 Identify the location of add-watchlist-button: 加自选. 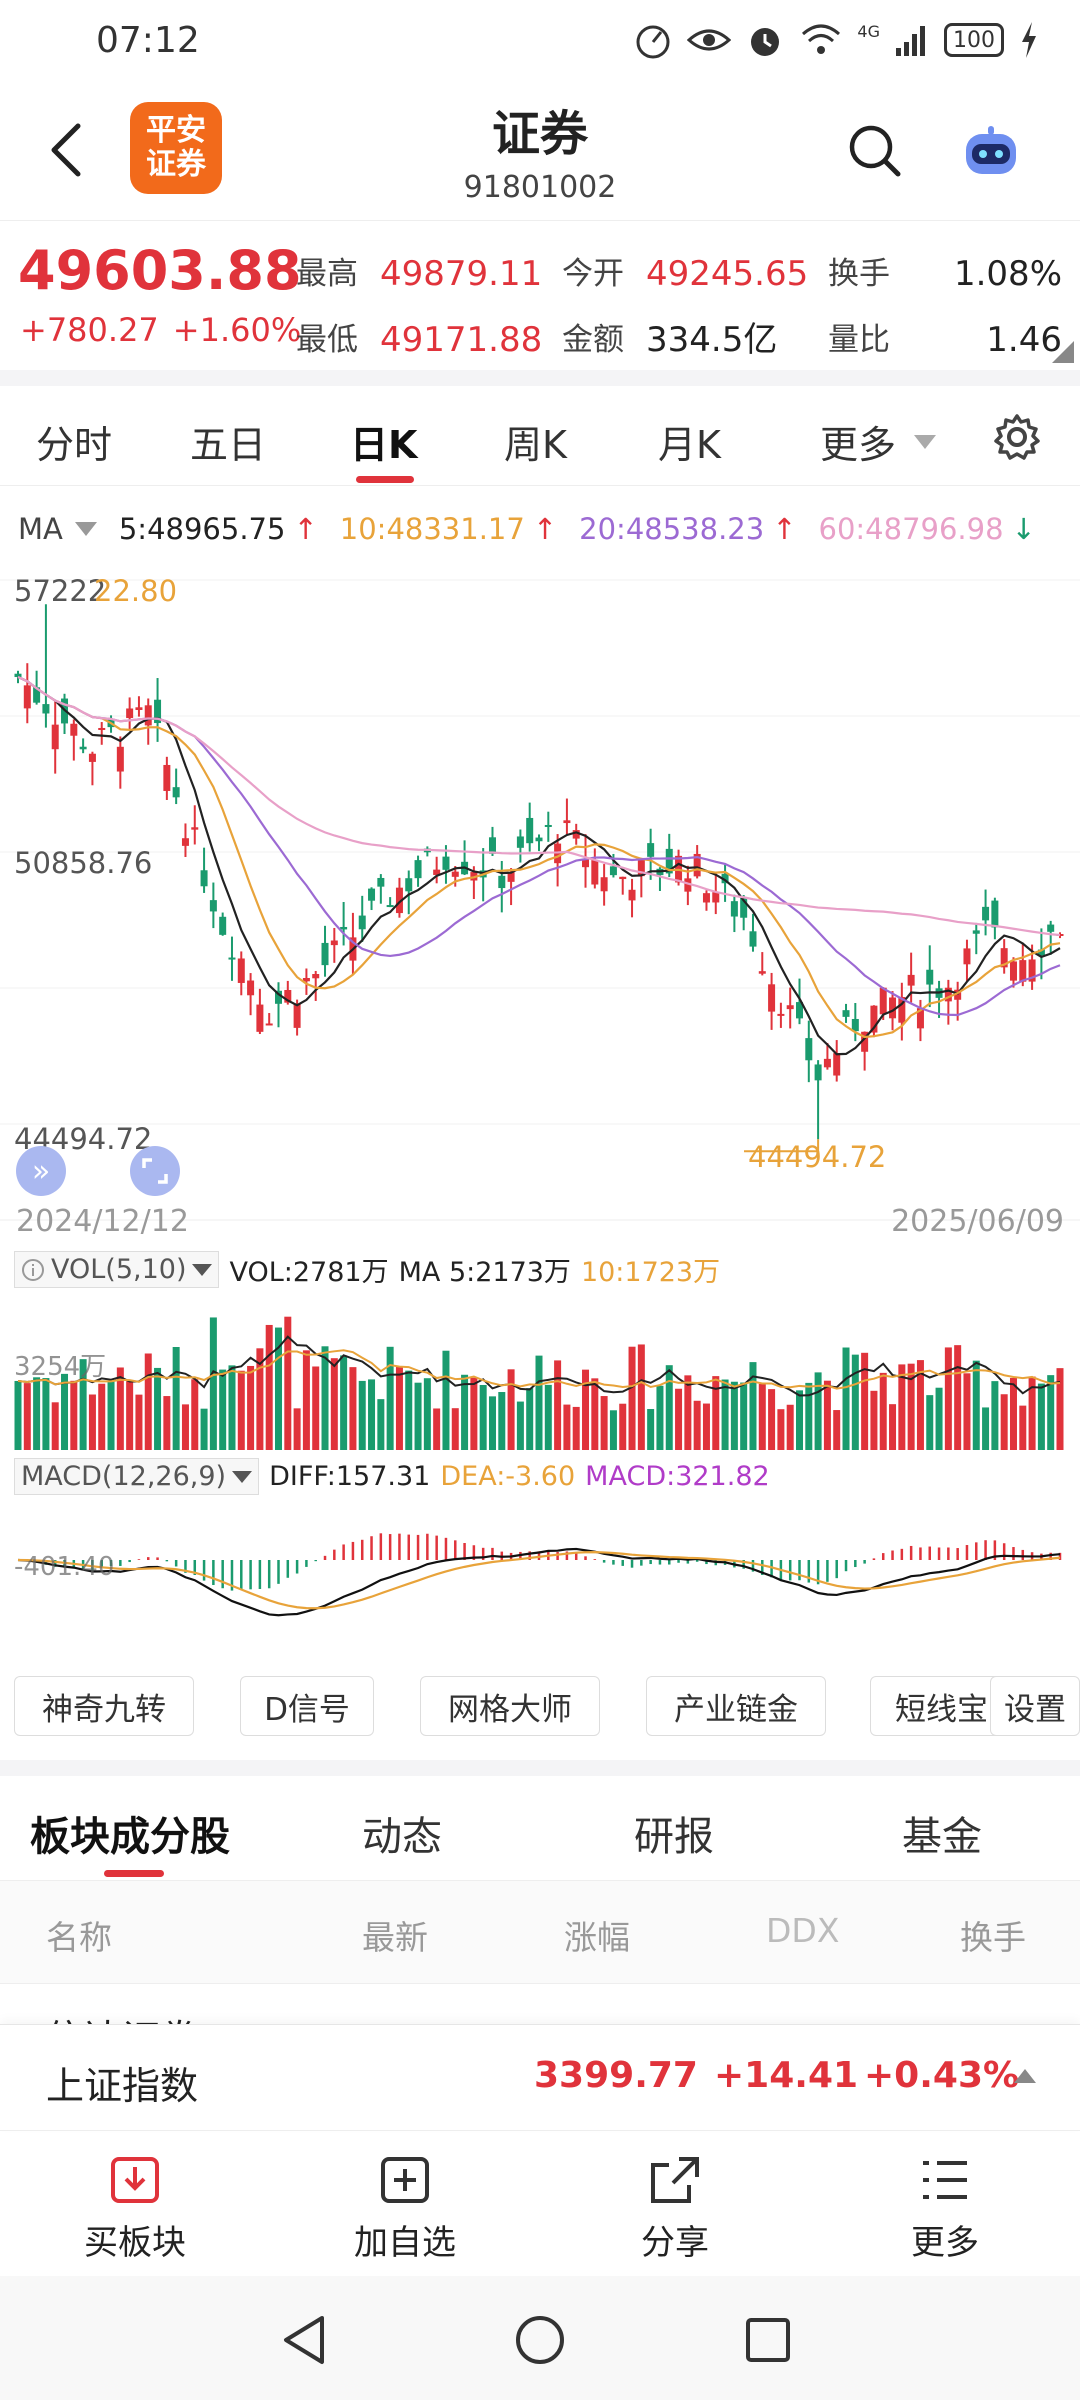
(405, 2209).